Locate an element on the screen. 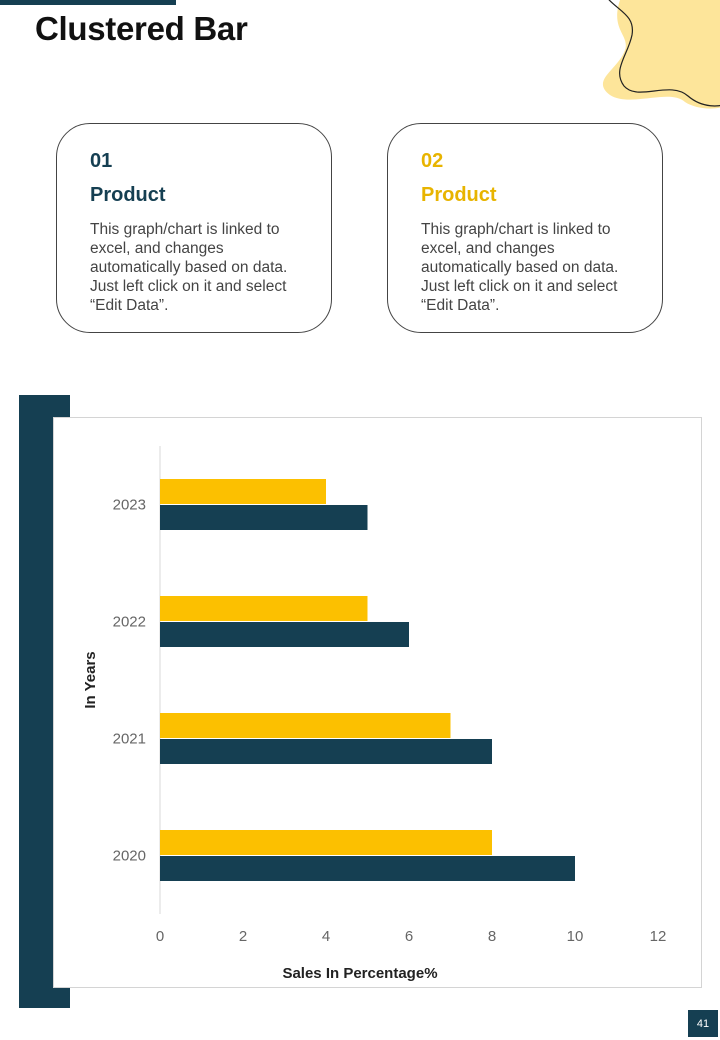 The image size is (720, 1040). card-number: 02 is located at coordinates (432, 161).